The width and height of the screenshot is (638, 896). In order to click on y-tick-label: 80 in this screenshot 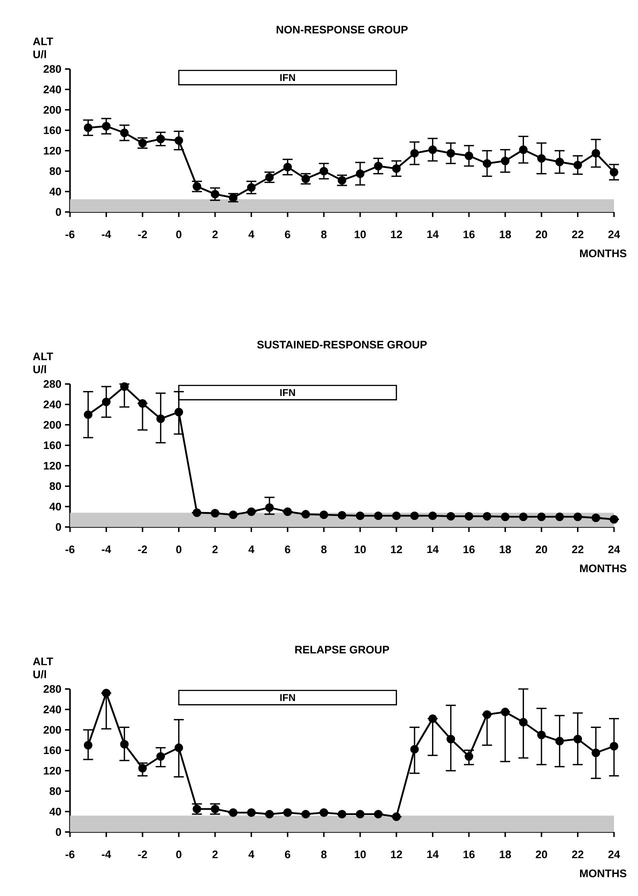, I will do `click(56, 486)`.